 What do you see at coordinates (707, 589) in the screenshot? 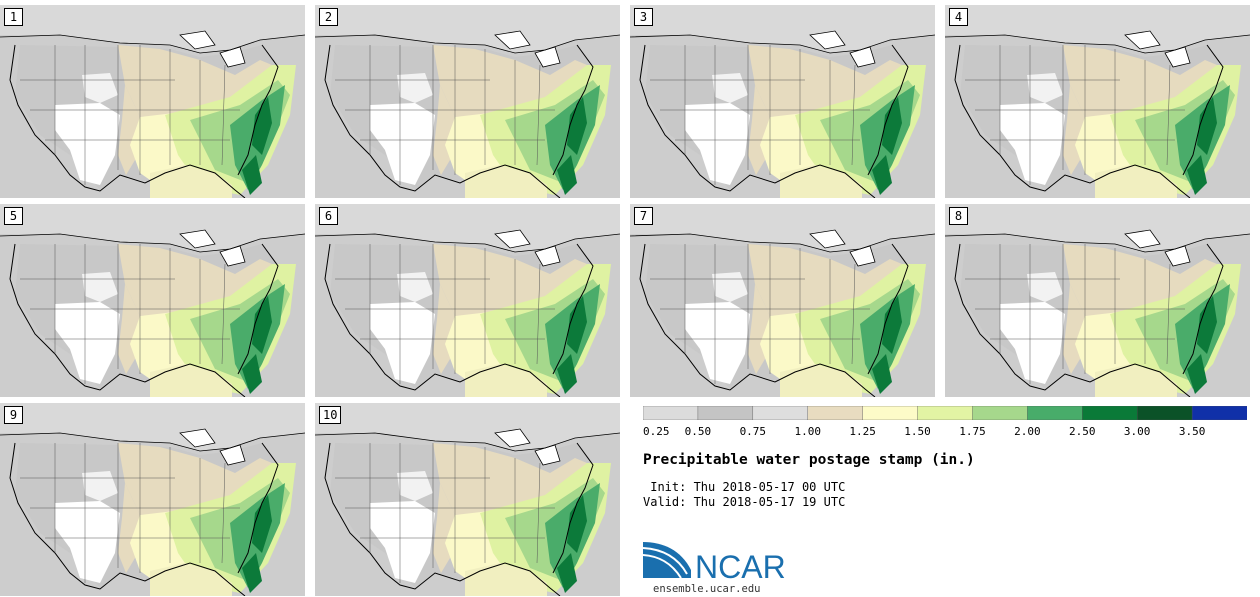
I see `site-url: ensemble.ucar.edu` at bounding box center [707, 589].